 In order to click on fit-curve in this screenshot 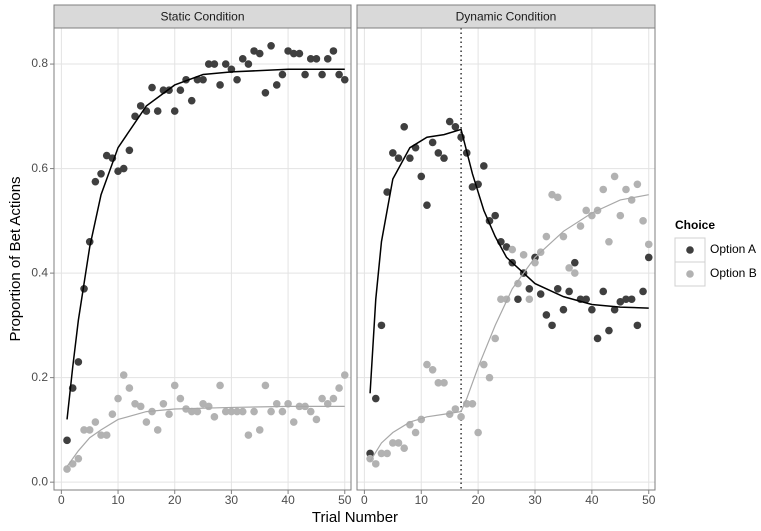, I will do `click(205, 436)`.